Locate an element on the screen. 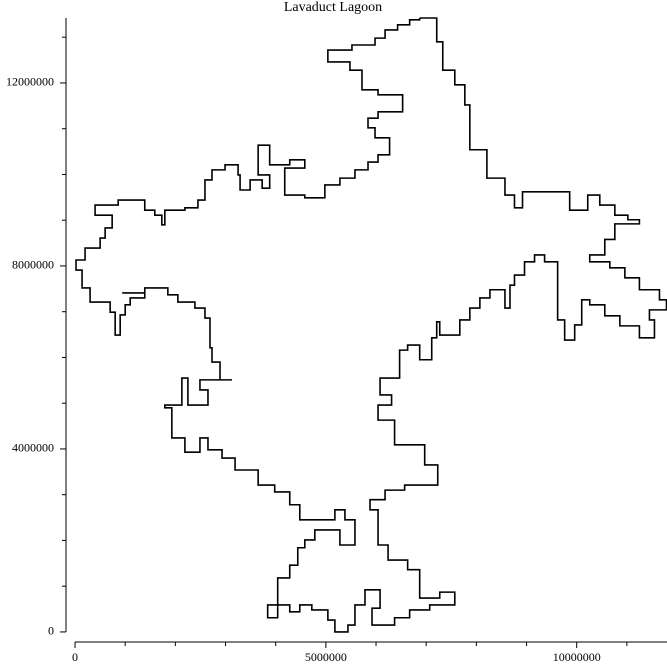 This screenshot has height=667, width=667. y-tick-label: 8000000 is located at coordinates (33, 265).